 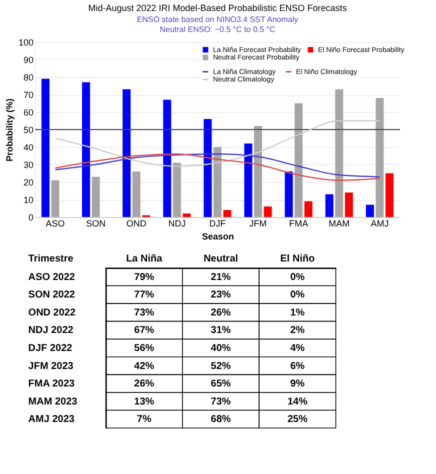 I want to click on x-tick-label: MAM, so click(x=339, y=223).